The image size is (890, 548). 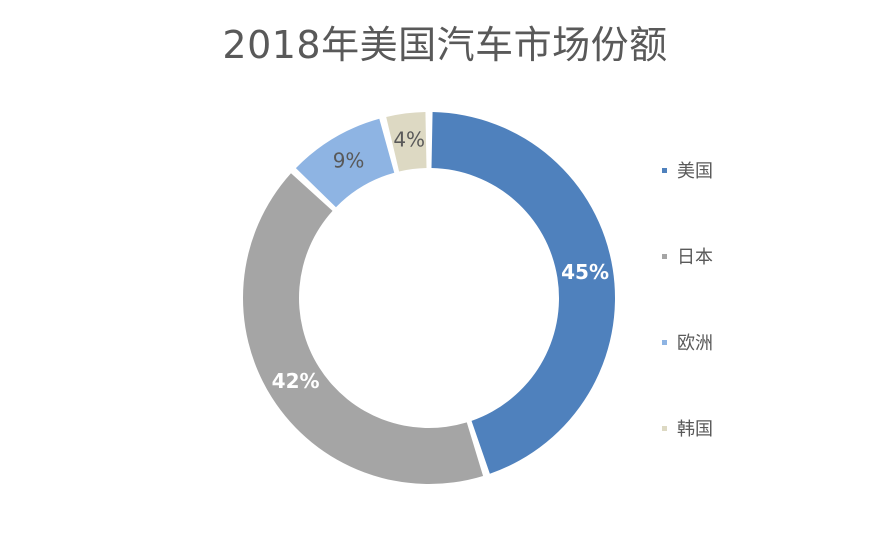 I want to click on legend-item-1: 美国, so click(x=687, y=170).